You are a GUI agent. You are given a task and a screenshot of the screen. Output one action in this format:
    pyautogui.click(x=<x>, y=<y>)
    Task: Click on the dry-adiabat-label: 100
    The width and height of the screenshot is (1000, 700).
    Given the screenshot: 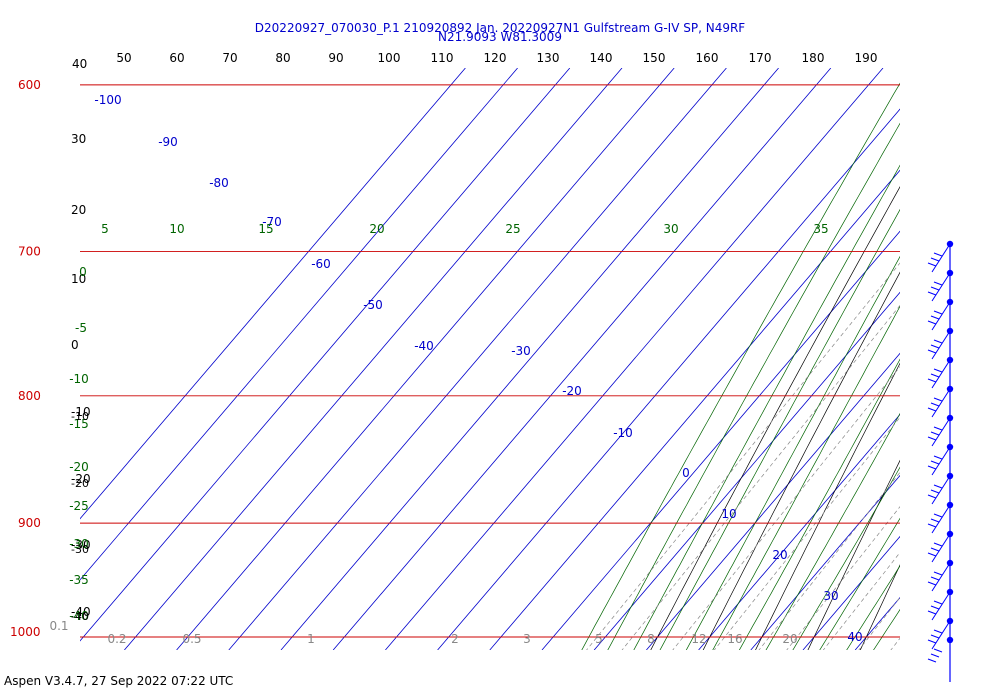 What is the action you would take?
    pyautogui.click(x=389, y=58)
    